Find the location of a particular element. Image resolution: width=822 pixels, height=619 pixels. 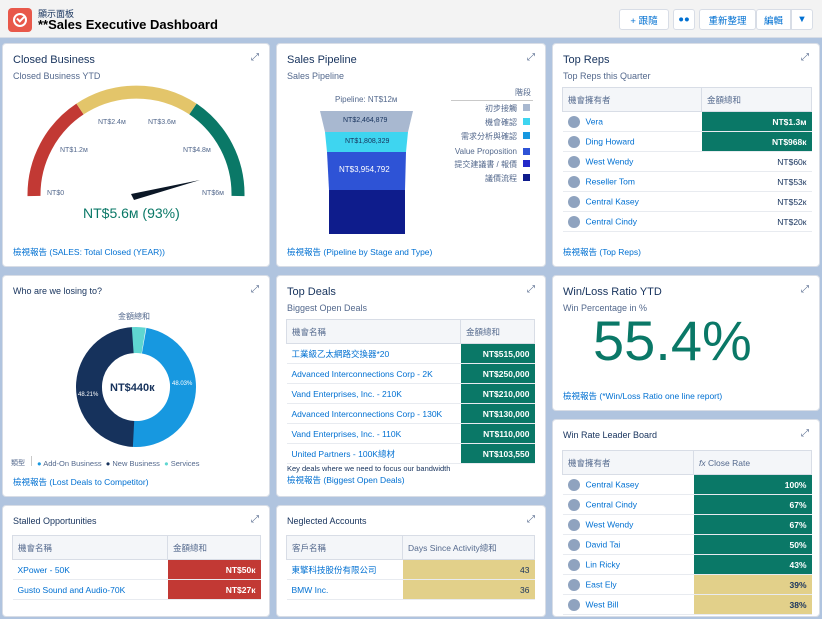

deal-name: 工業級乙太網路交換器*20 is located at coordinates (373, 353).